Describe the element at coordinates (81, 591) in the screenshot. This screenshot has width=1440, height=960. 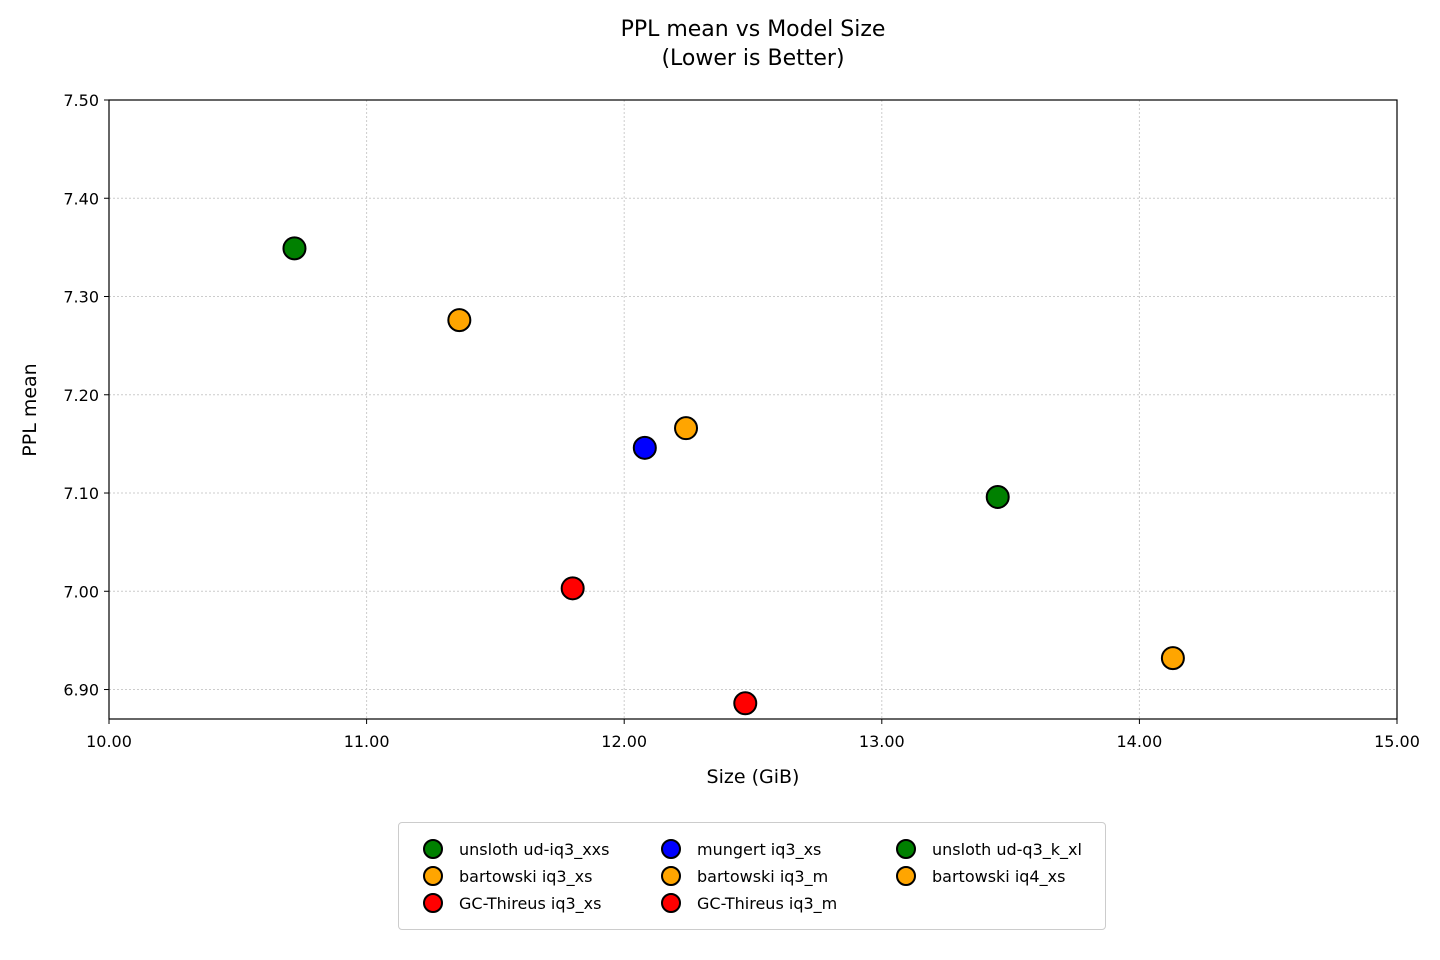
I see `y-tick-label: 7.00` at that location.